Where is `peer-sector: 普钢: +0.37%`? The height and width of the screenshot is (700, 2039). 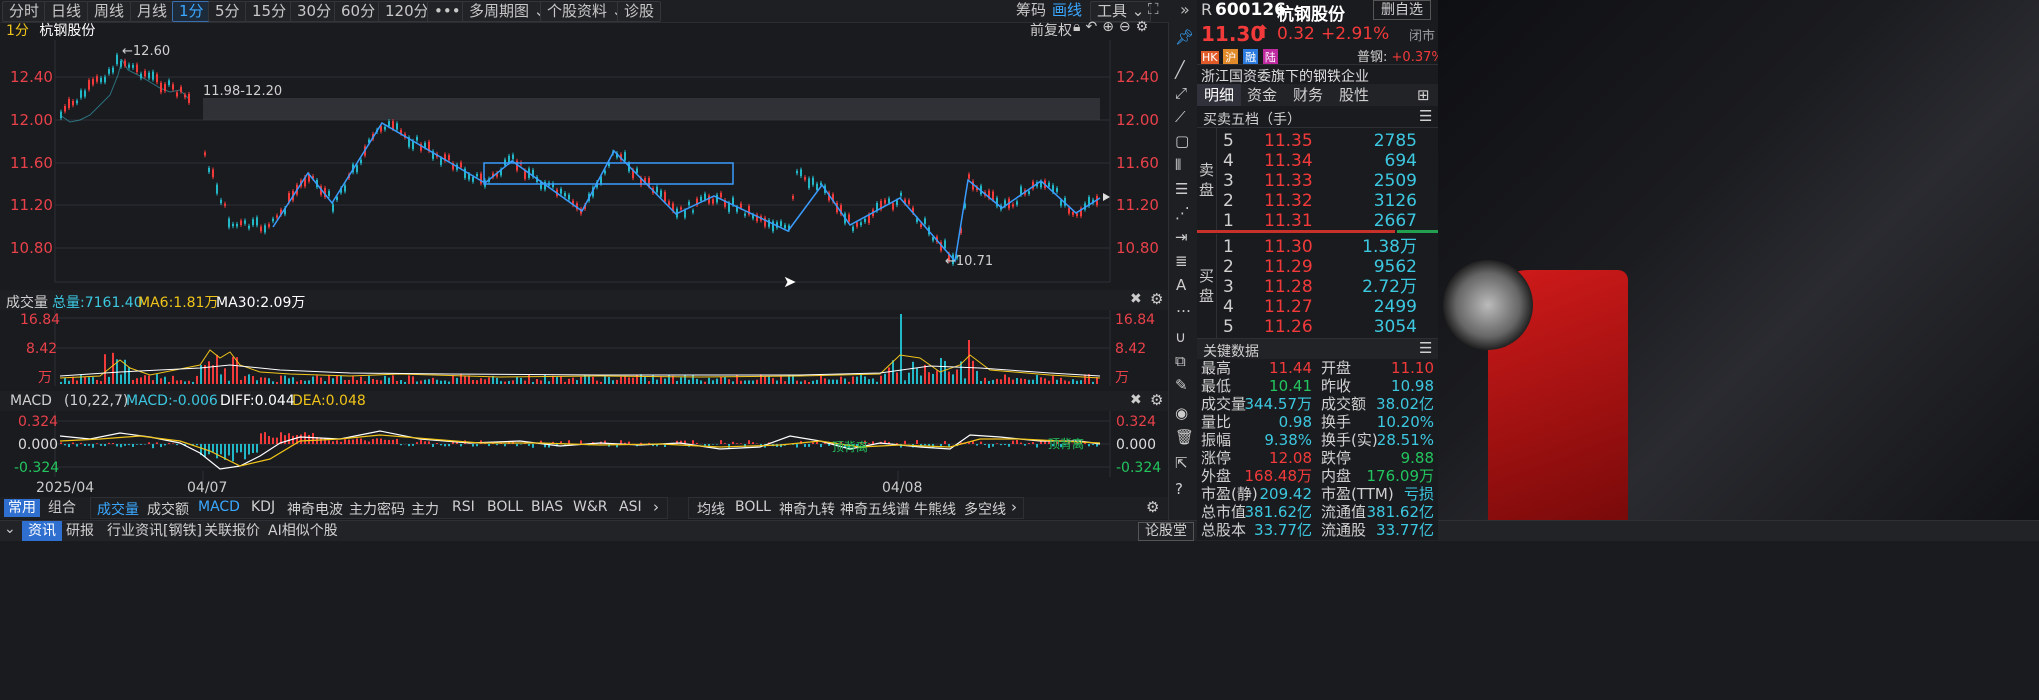
peer-sector: 普钢: +0.37% is located at coordinates (1400, 55).